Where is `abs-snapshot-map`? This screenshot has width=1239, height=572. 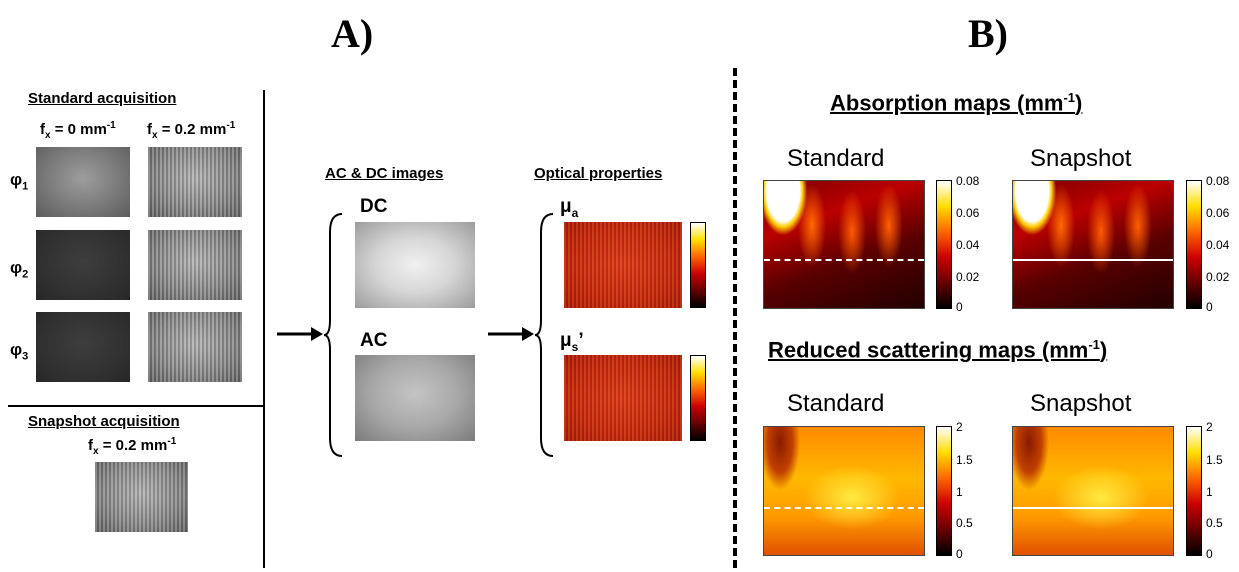 abs-snapshot-map is located at coordinates (1093, 244).